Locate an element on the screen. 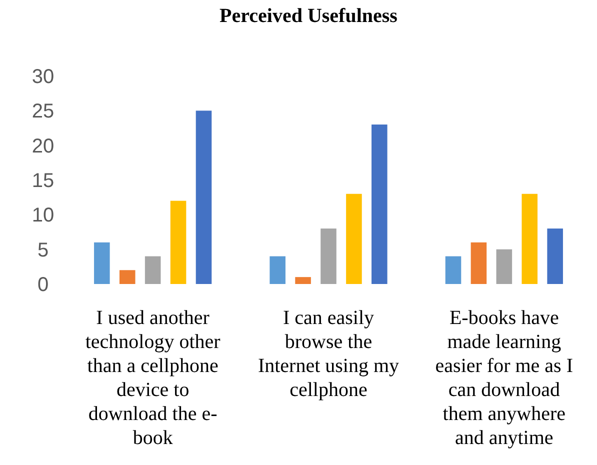  x-tick-label: E-books have made learning easier for me as I can download them anywhere and anytime is located at coordinates (504, 378).